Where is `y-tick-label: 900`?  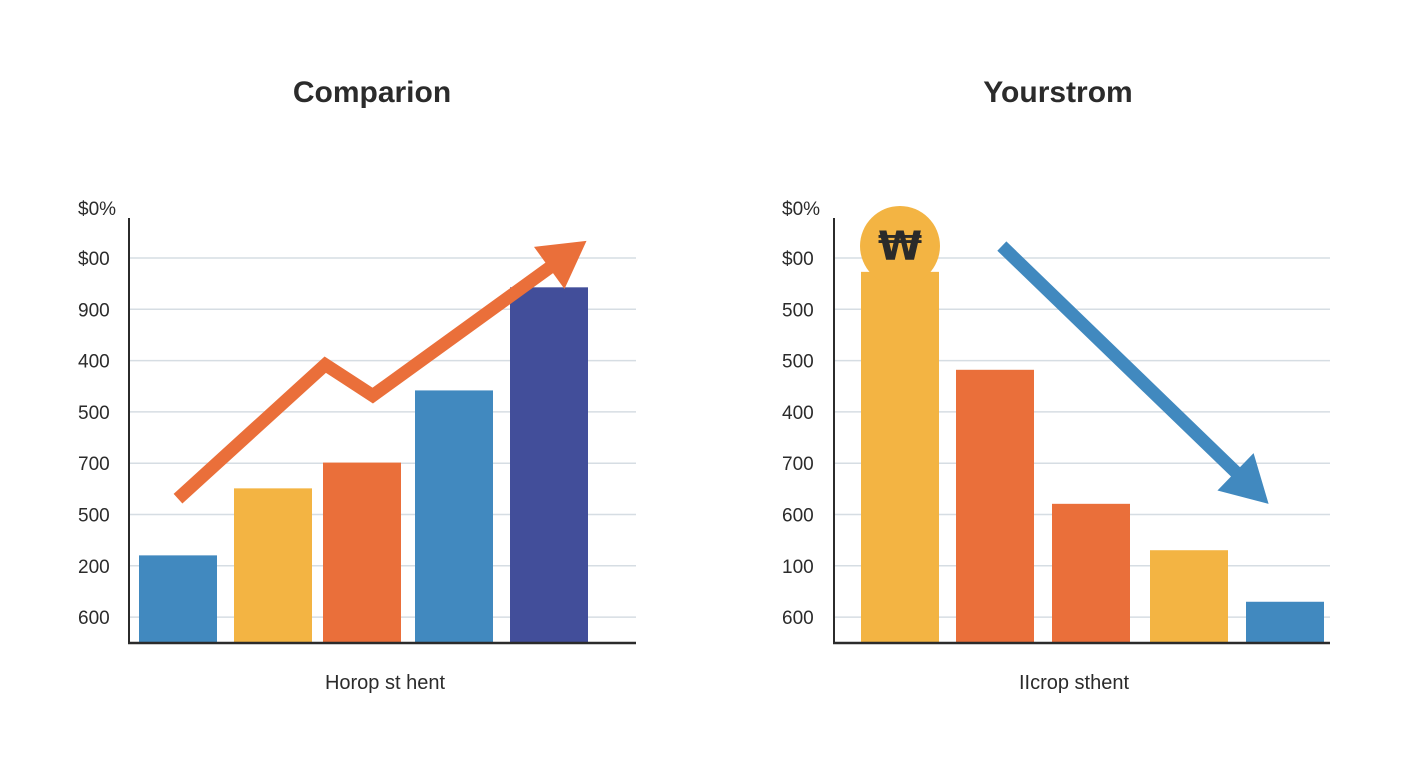 y-tick-label: 900 is located at coordinates (94, 310).